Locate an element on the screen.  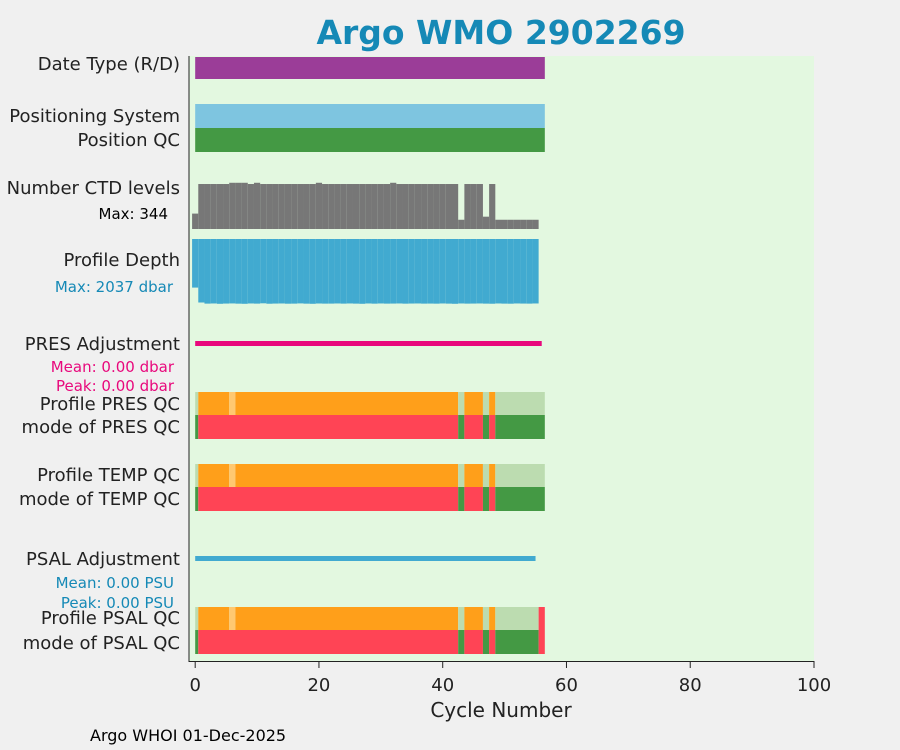
x-tick-label: 100 is located at coordinates (814, 685).